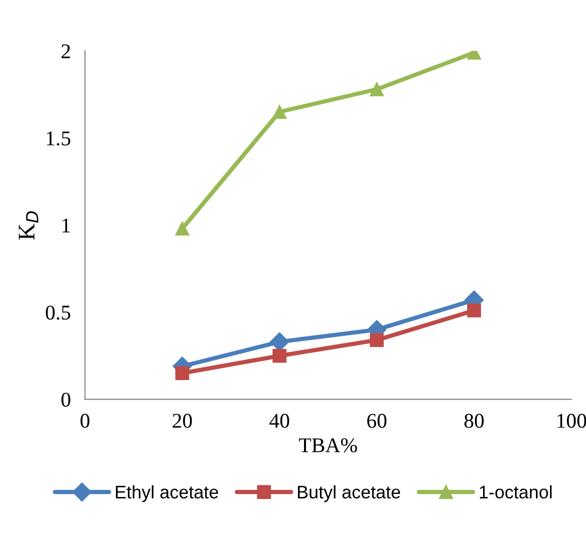  What do you see at coordinates (280, 421) in the screenshot?
I see `x-tick-label: 40` at bounding box center [280, 421].